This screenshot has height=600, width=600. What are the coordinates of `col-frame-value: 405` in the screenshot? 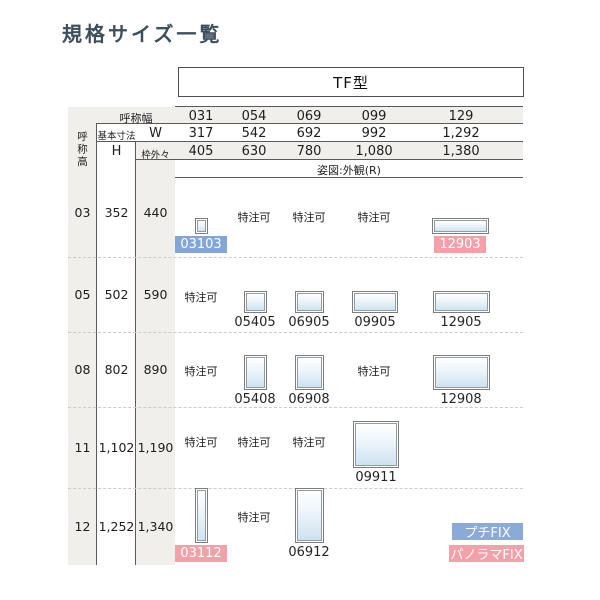 It's located at (201, 151).